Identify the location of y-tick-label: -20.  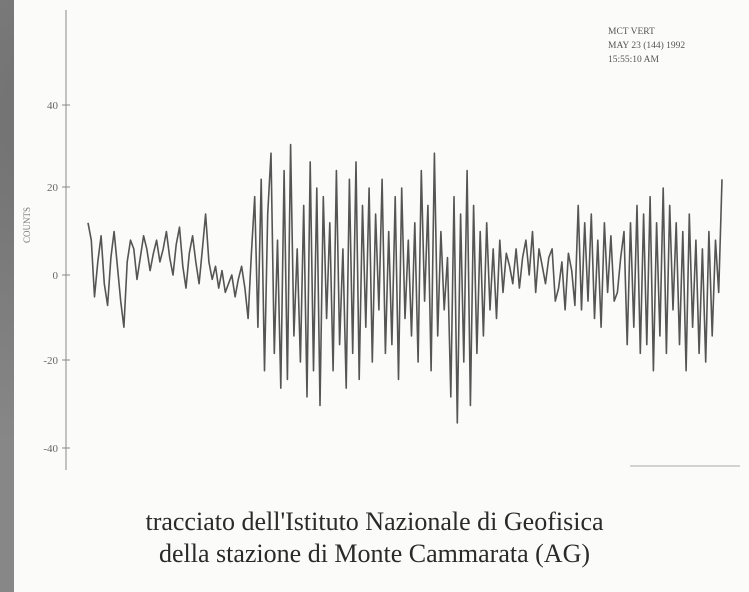
(50, 361).